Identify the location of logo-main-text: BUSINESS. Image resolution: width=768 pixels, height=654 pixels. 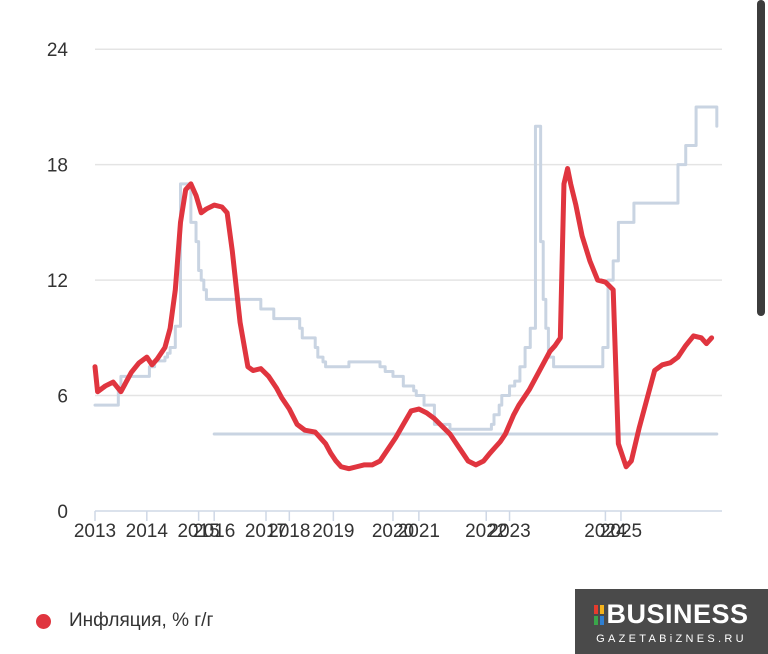
(677, 614).